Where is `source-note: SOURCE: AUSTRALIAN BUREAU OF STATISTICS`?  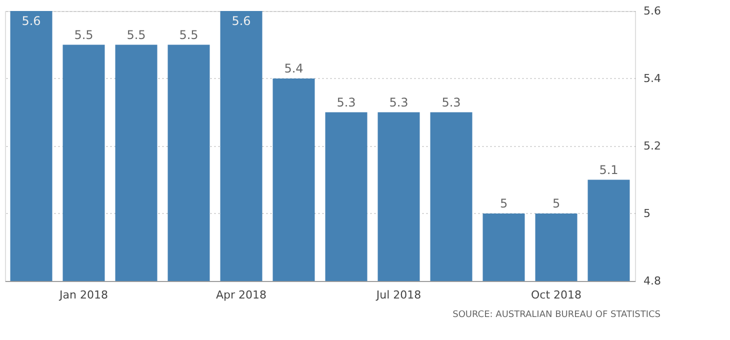 source-note: SOURCE: AUSTRALIAN BUREAU OF STATISTICS is located at coordinates (556, 315).